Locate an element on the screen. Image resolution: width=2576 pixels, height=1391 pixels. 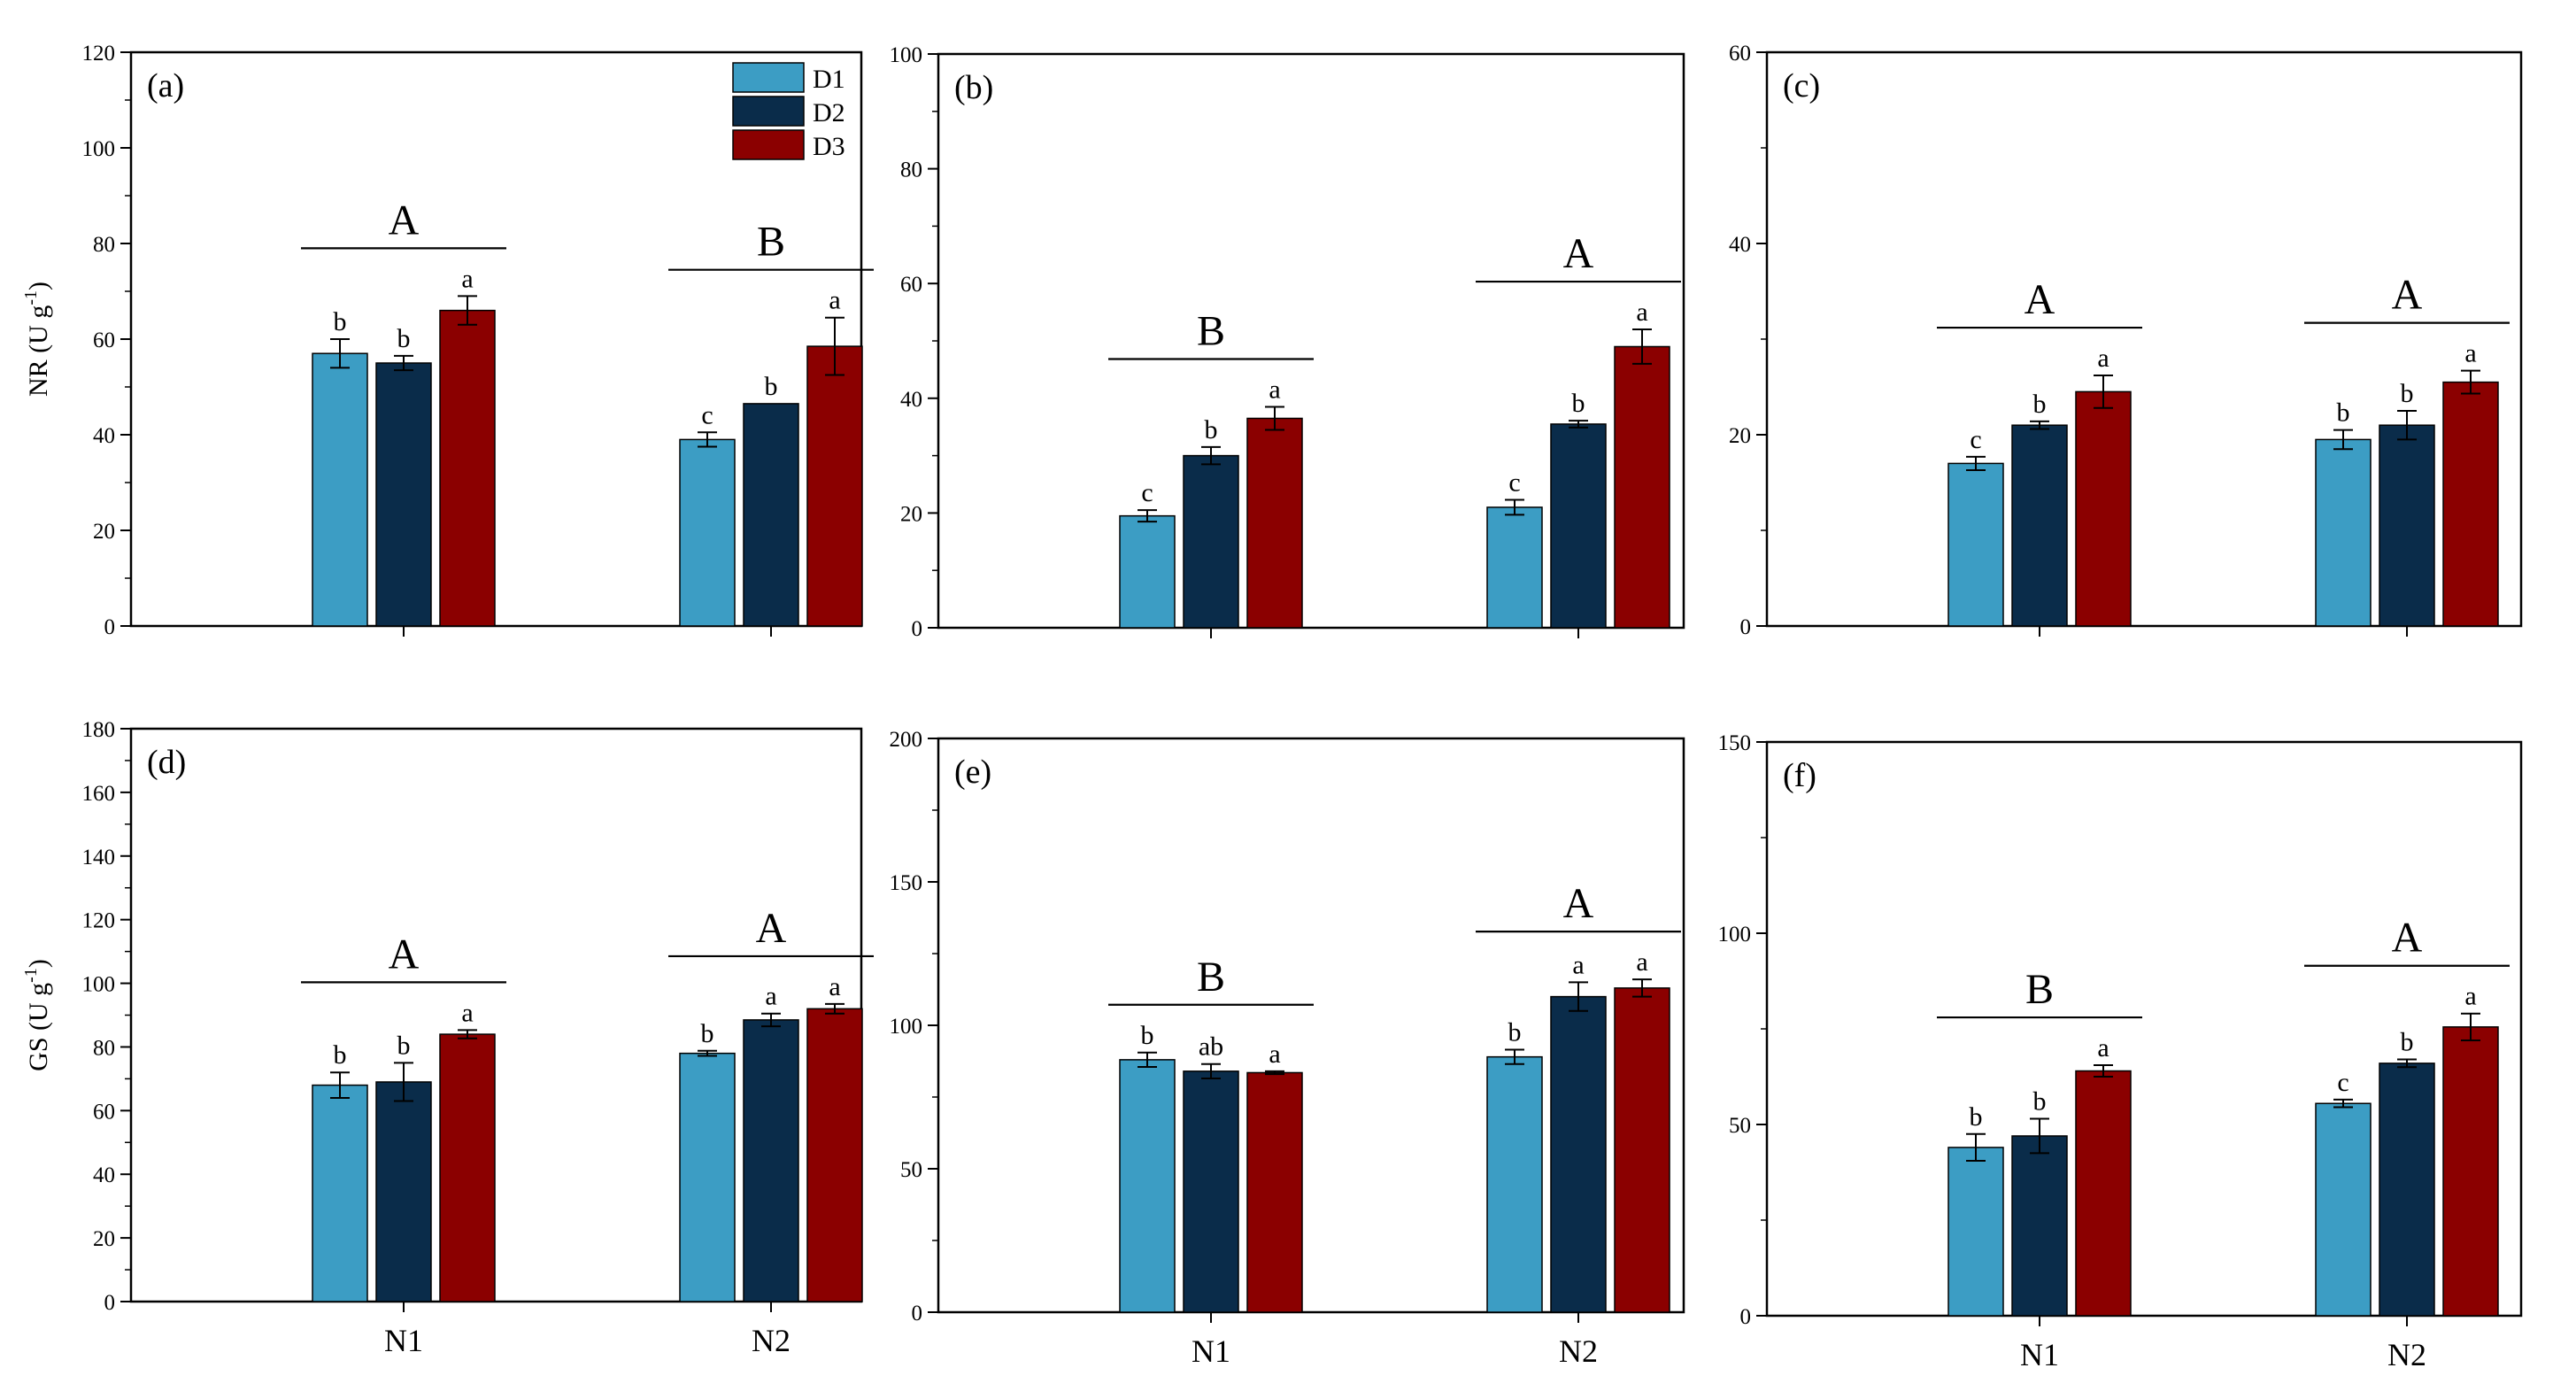
panel-label: (d) is located at coordinates (166, 762).